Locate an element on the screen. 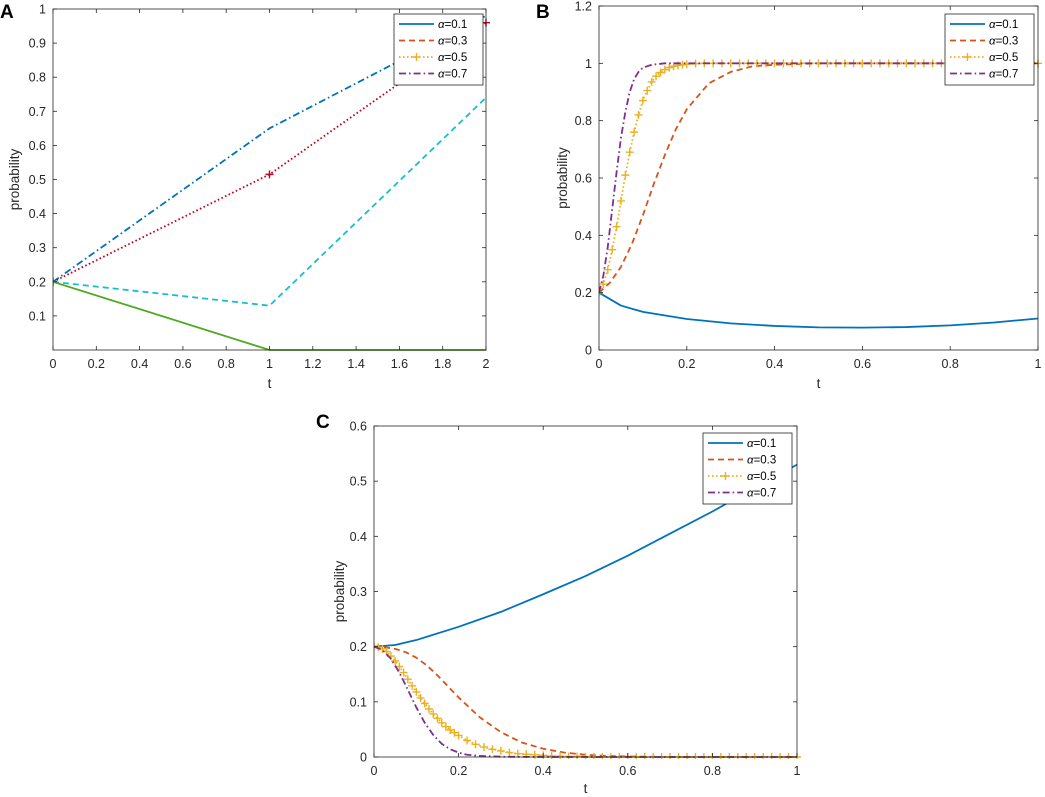 The width and height of the screenshot is (1045, 797). panel-a-x-tick-label: 1.4 is located at coordinates (355, 364).